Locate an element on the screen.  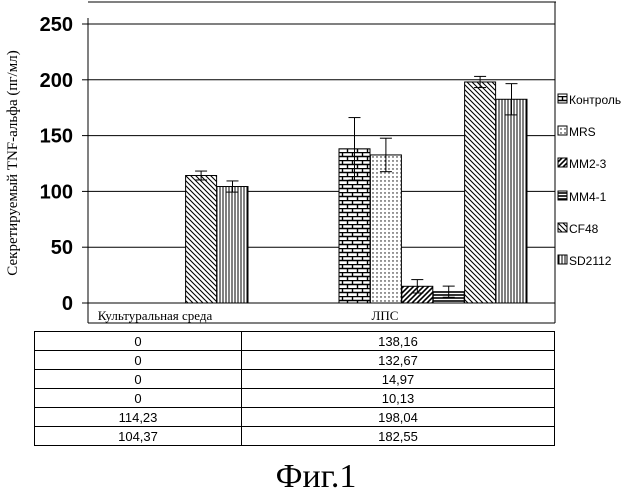
y-tick-label: 200 is located at coordinates (56, 81).